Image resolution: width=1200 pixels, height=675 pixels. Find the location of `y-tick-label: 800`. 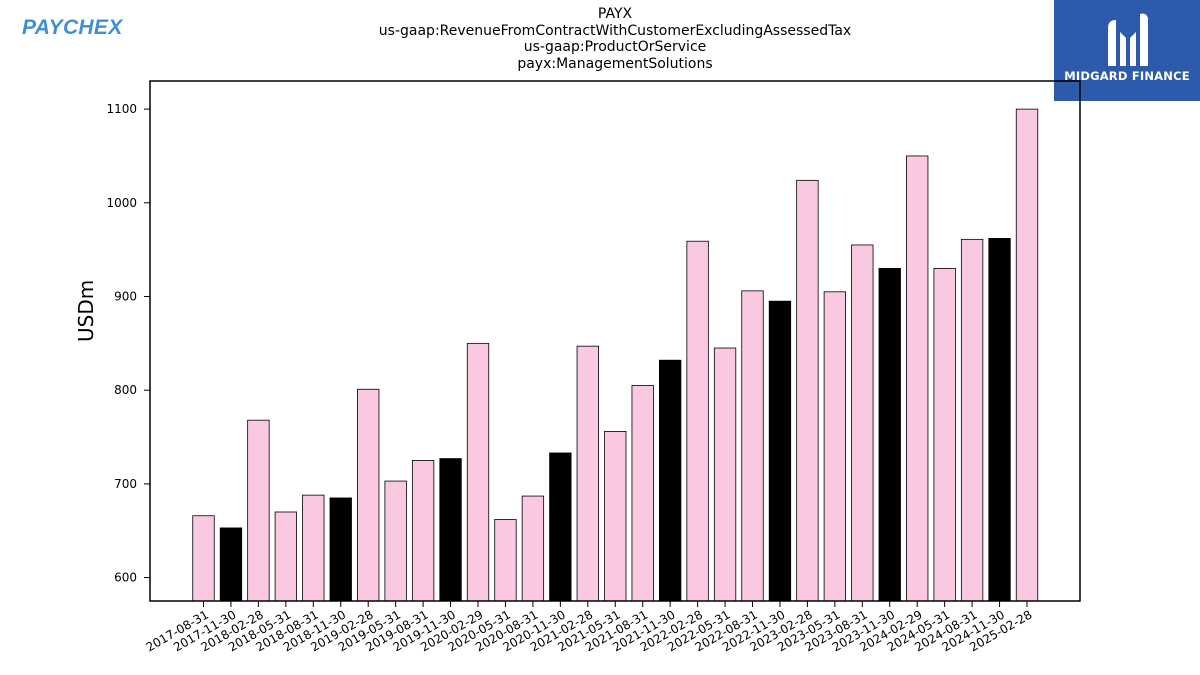

y-tick-label: 800 is located at coordinates (125, 390).